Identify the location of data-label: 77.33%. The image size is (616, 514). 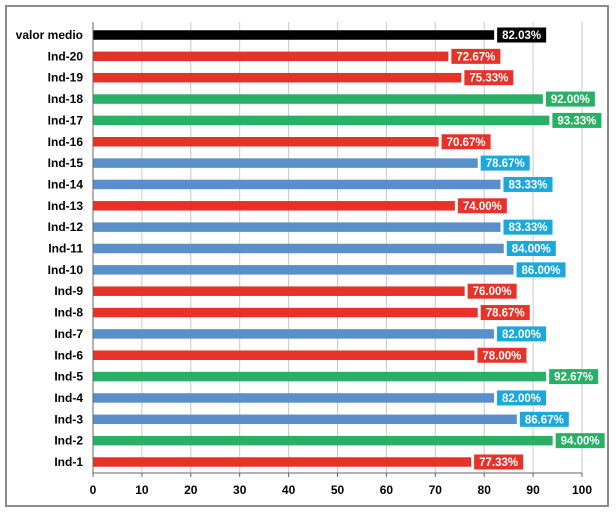
(499, 462).